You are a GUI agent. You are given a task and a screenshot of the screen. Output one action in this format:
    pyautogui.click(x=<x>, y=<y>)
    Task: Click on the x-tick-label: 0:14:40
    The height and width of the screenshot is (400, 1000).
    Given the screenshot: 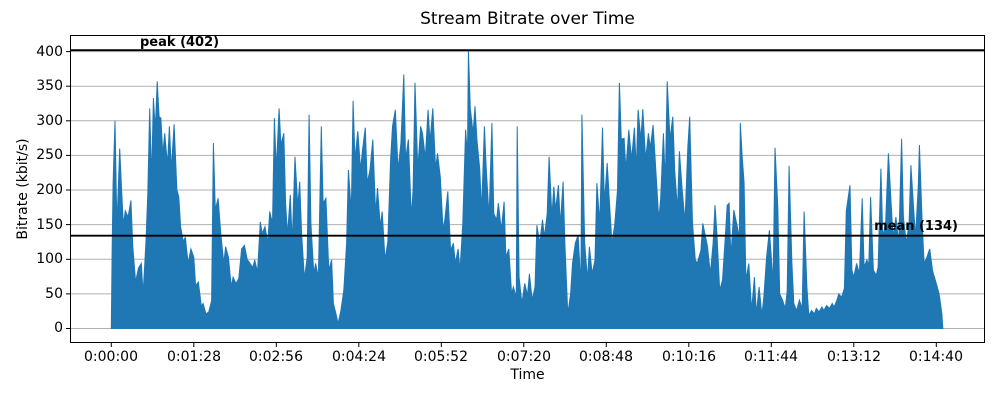 What is the action you would take?
    pyautogui.click(x=936, y=357)
    